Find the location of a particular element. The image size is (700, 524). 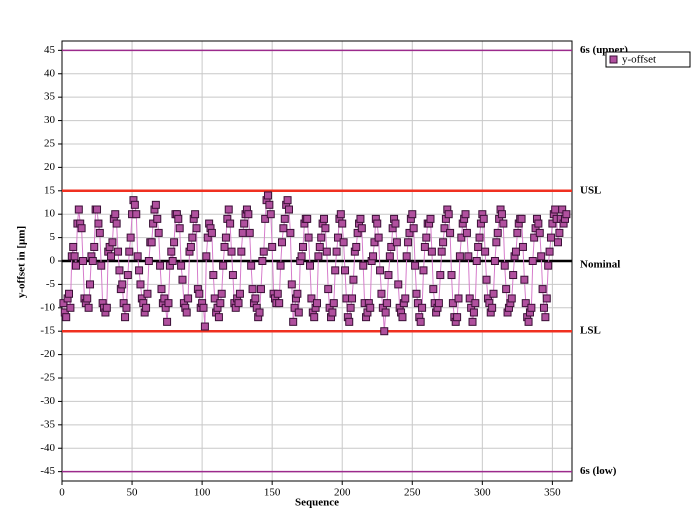

reference-label: 6s (low) is located at coordinates (598, 471).